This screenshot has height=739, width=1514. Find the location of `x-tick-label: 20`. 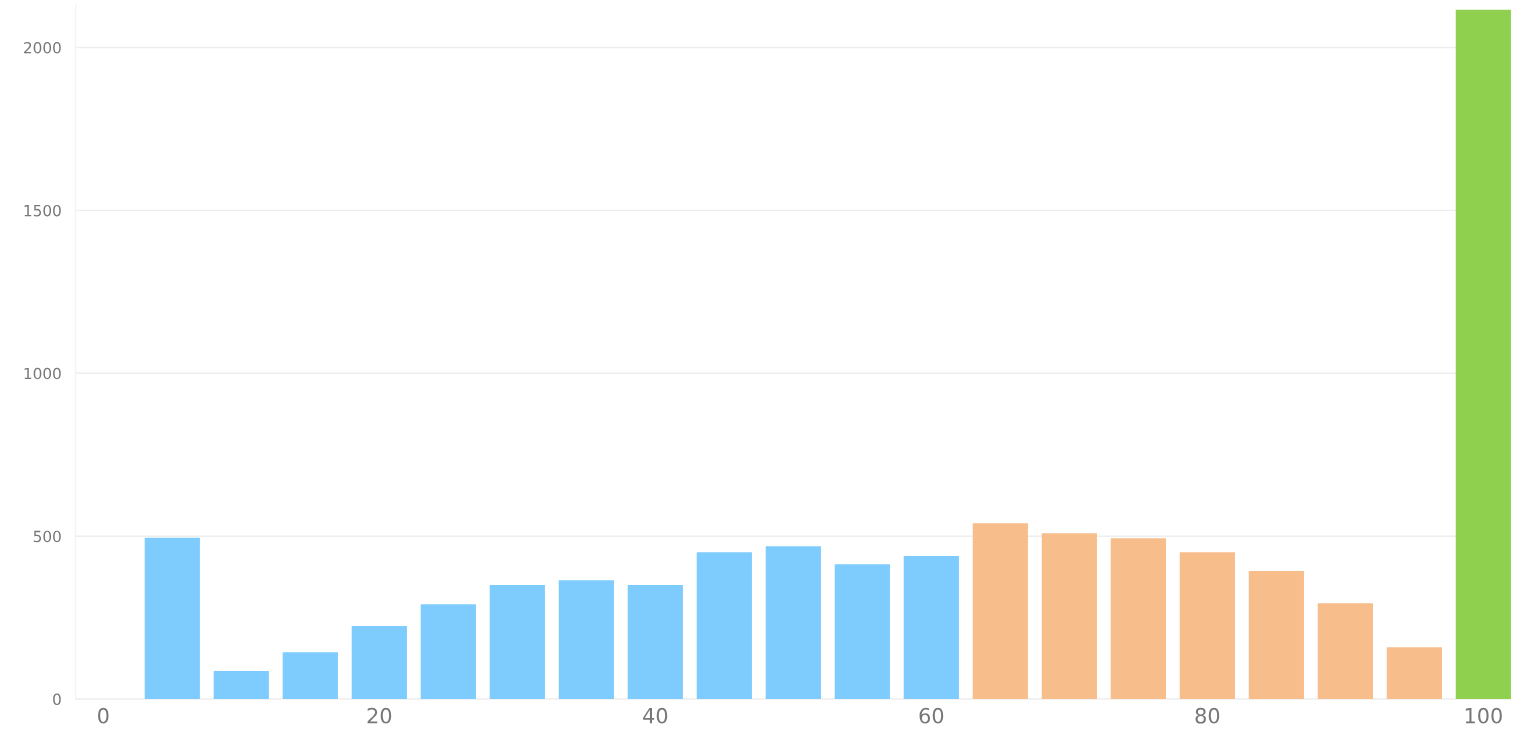

x-tick-label: 20 is located at coordinates (379, 715).